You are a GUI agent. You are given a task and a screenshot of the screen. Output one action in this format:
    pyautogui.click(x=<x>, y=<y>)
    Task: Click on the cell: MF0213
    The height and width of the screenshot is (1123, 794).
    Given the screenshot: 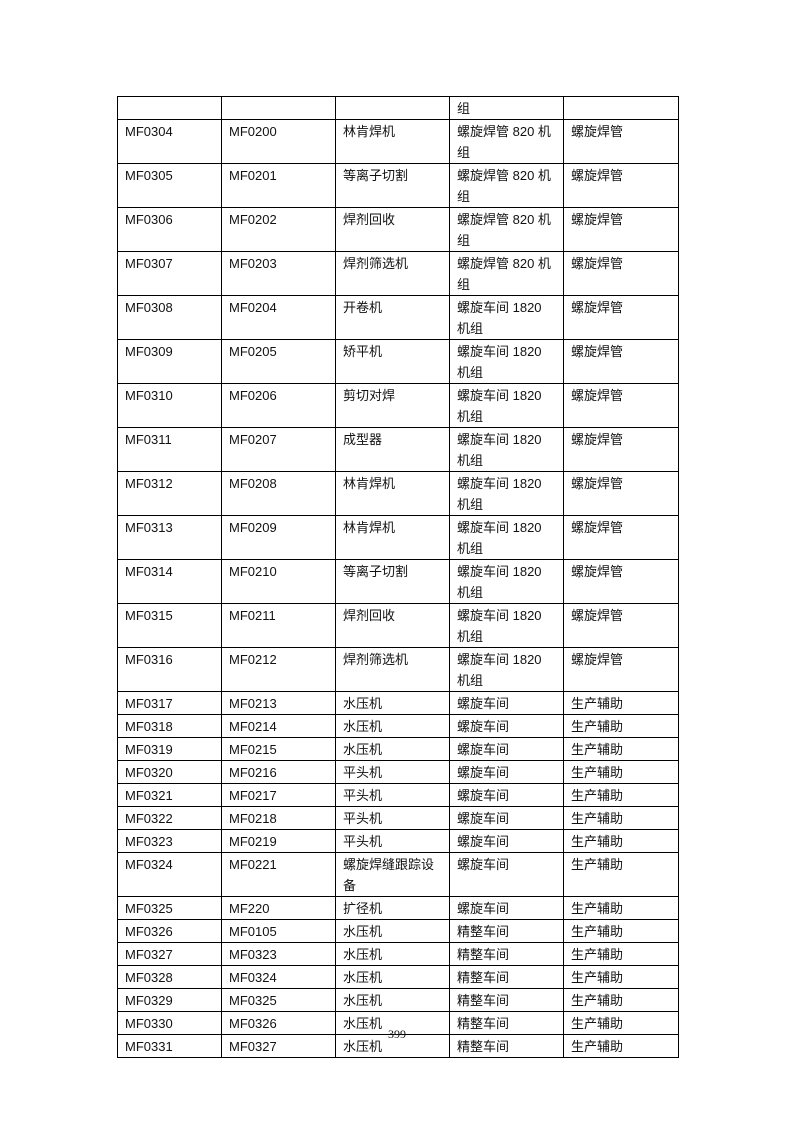 What is the action you would take?
    pyautogui.click(x=278, y=703)
    